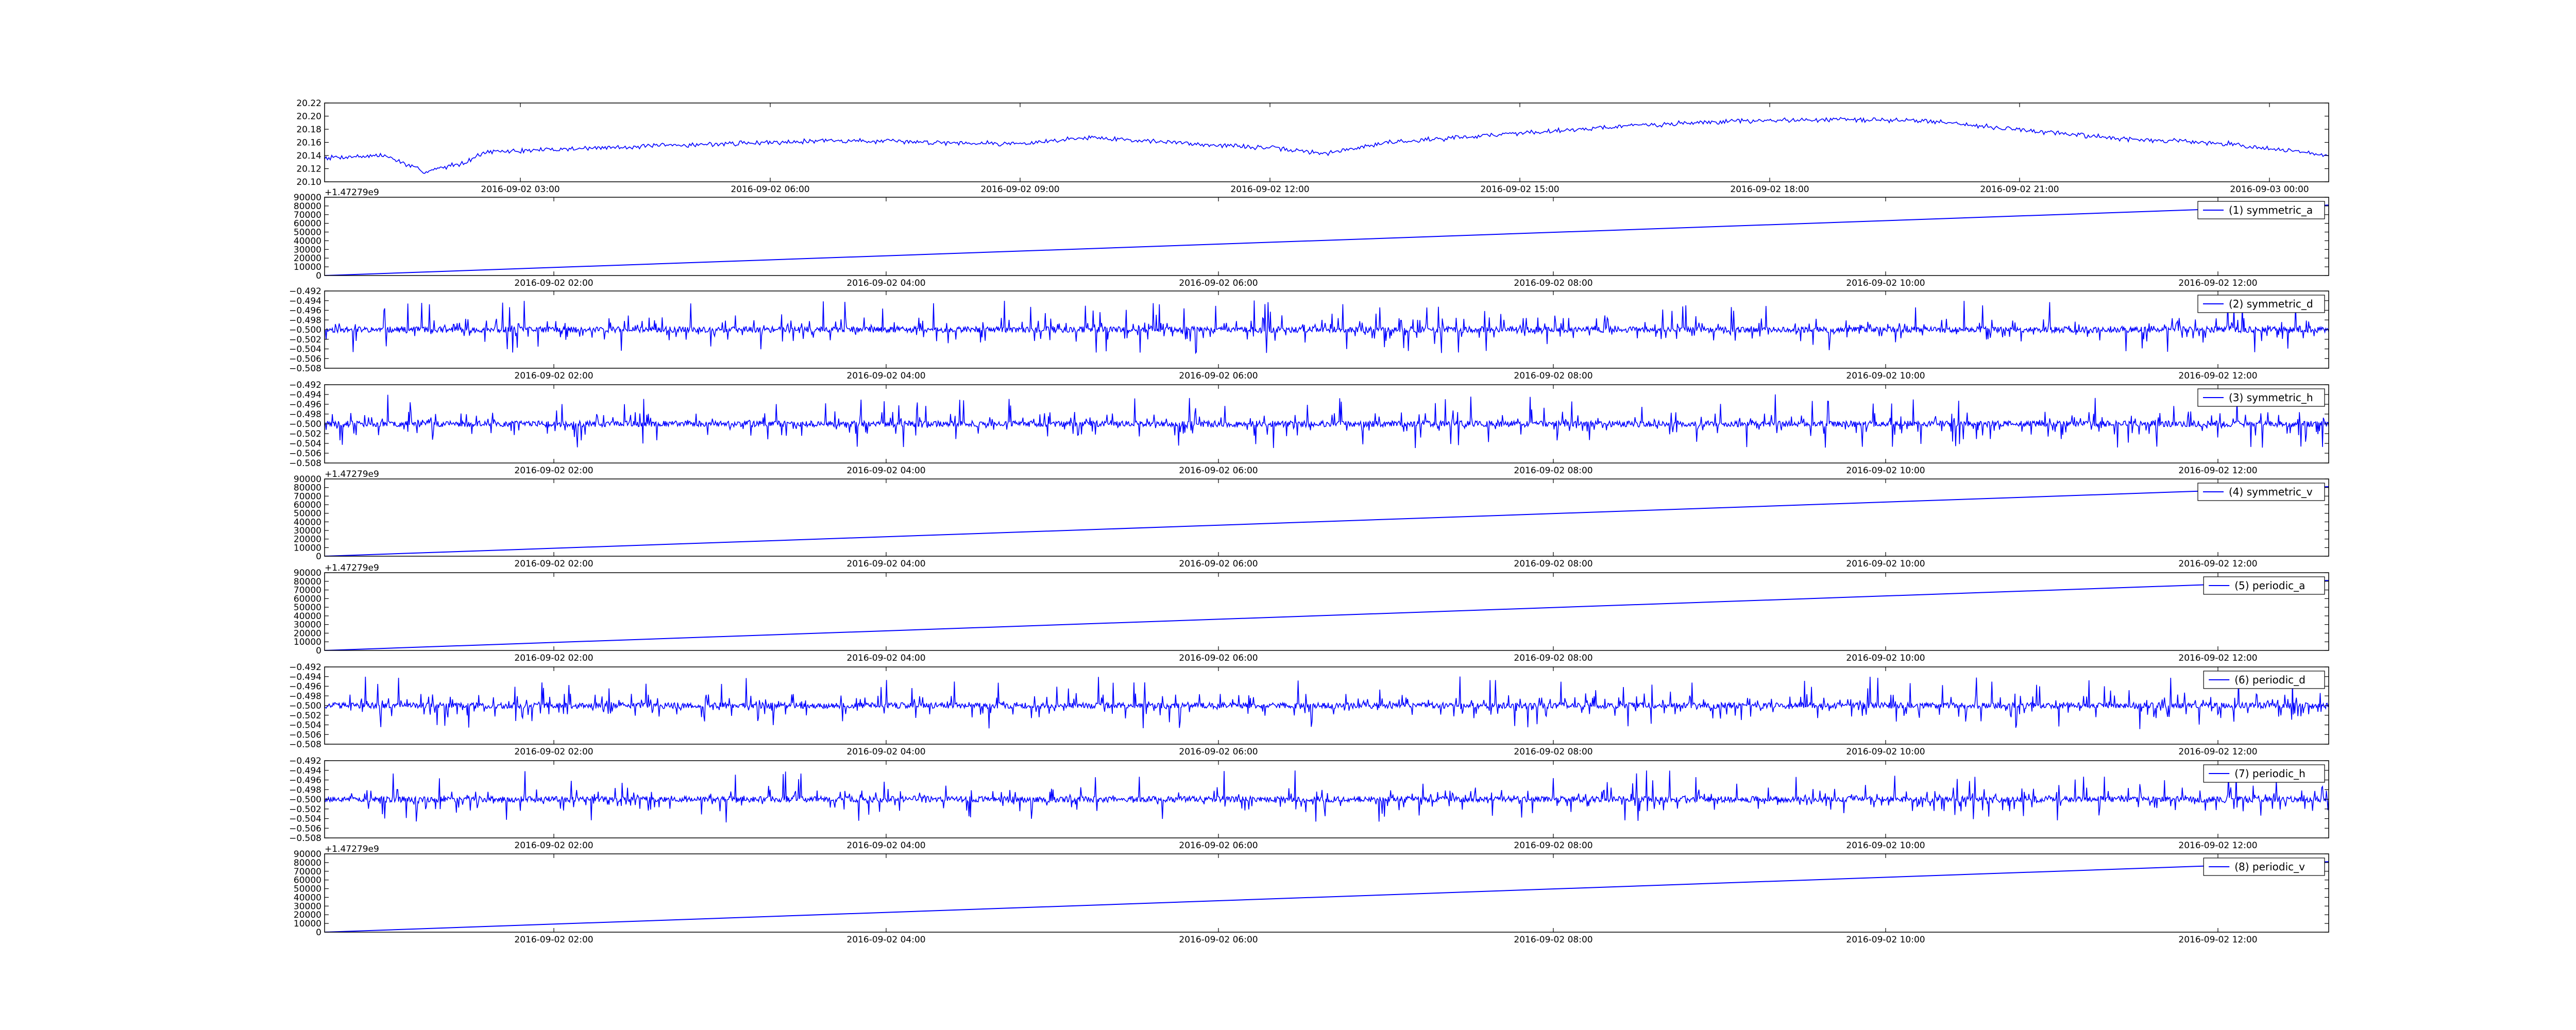 The width and height of the screenshot is (2576, 1030). I want to click on y-tick-label: 70000, so click(307, 496).